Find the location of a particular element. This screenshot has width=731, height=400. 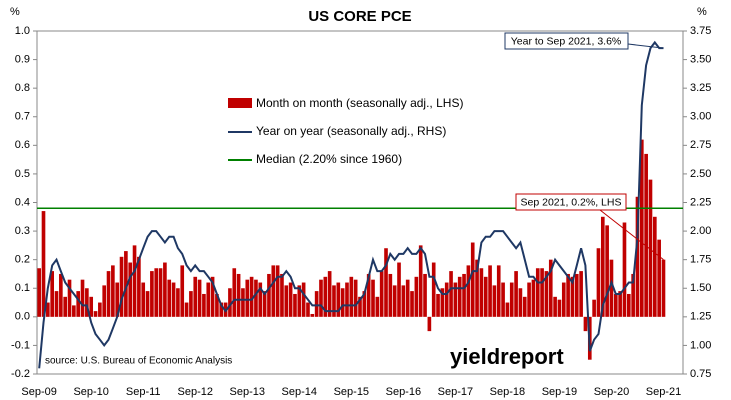

chart-title: US CORE PCE is located at coordinates (359, 16).